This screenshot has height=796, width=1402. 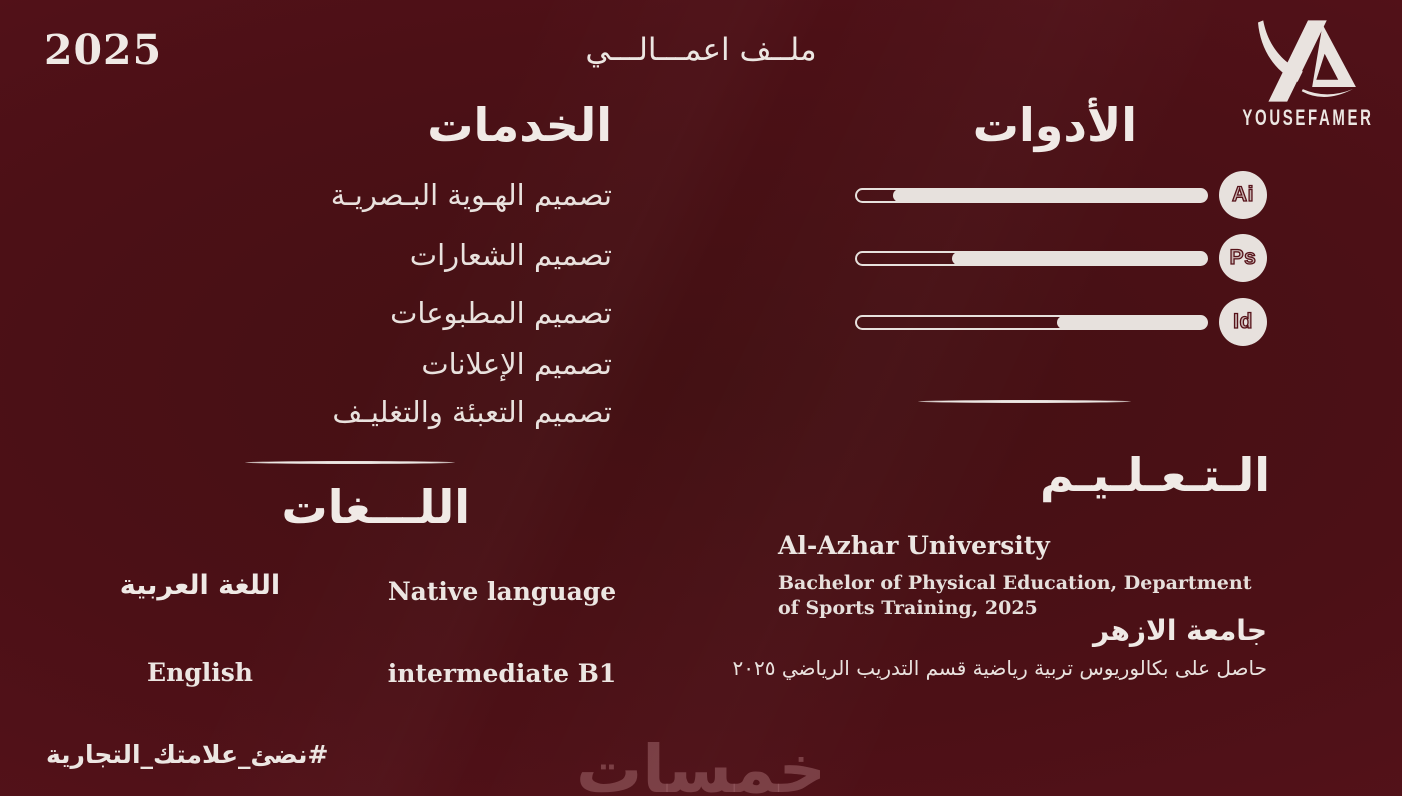 I want to click on language-level-arabic: Native language, so click(x=502, y=591).